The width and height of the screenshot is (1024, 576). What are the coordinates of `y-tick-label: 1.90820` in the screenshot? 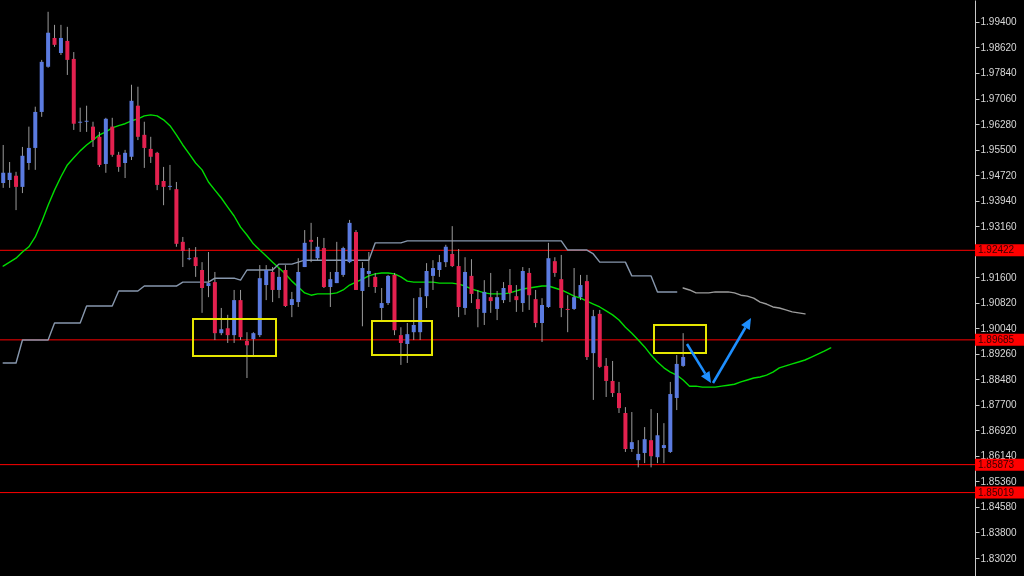 It's located at (999, 303).